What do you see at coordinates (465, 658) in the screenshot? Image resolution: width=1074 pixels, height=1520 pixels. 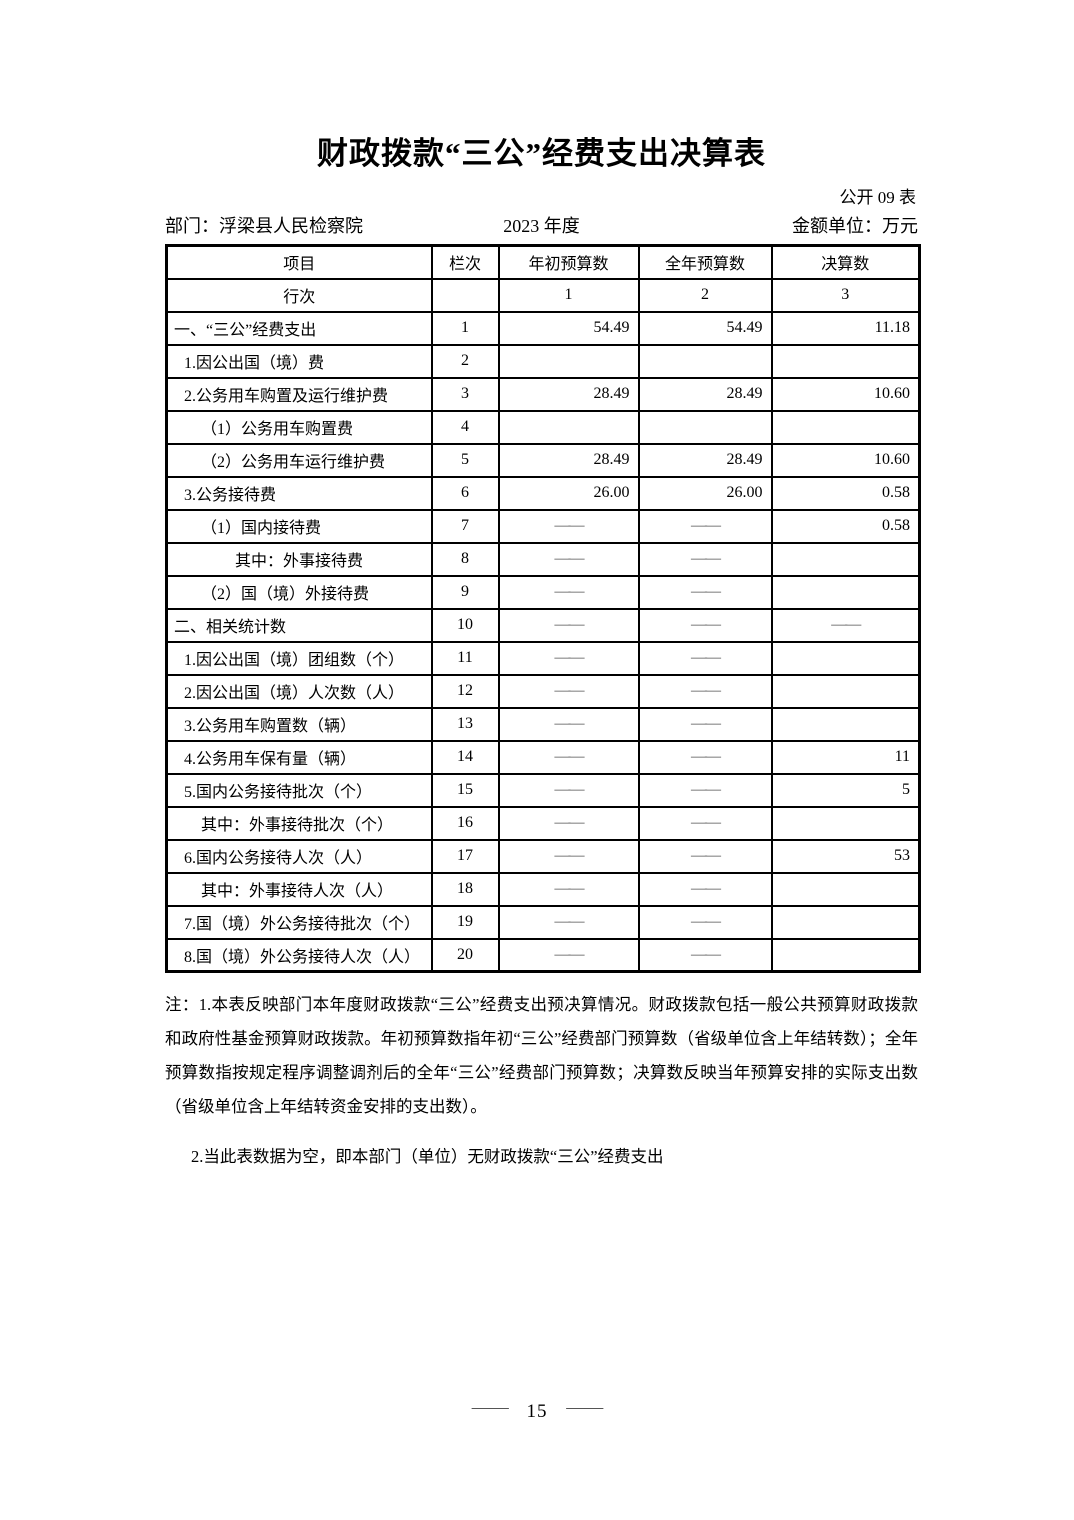 I see `row-line-number: 11` at bounding box center [465, 658].